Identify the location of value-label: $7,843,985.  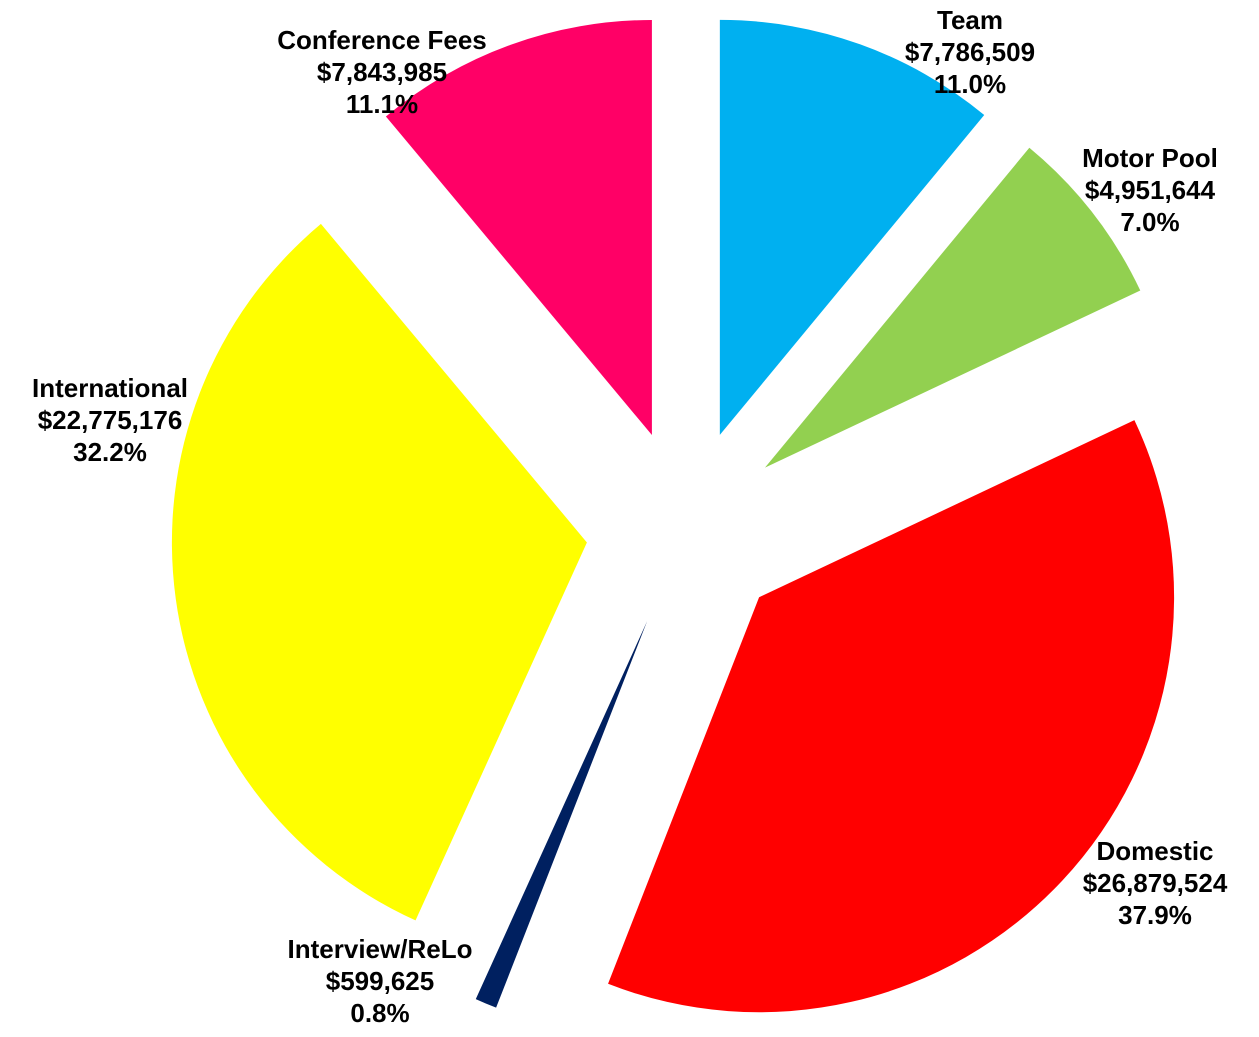
(382, 72).